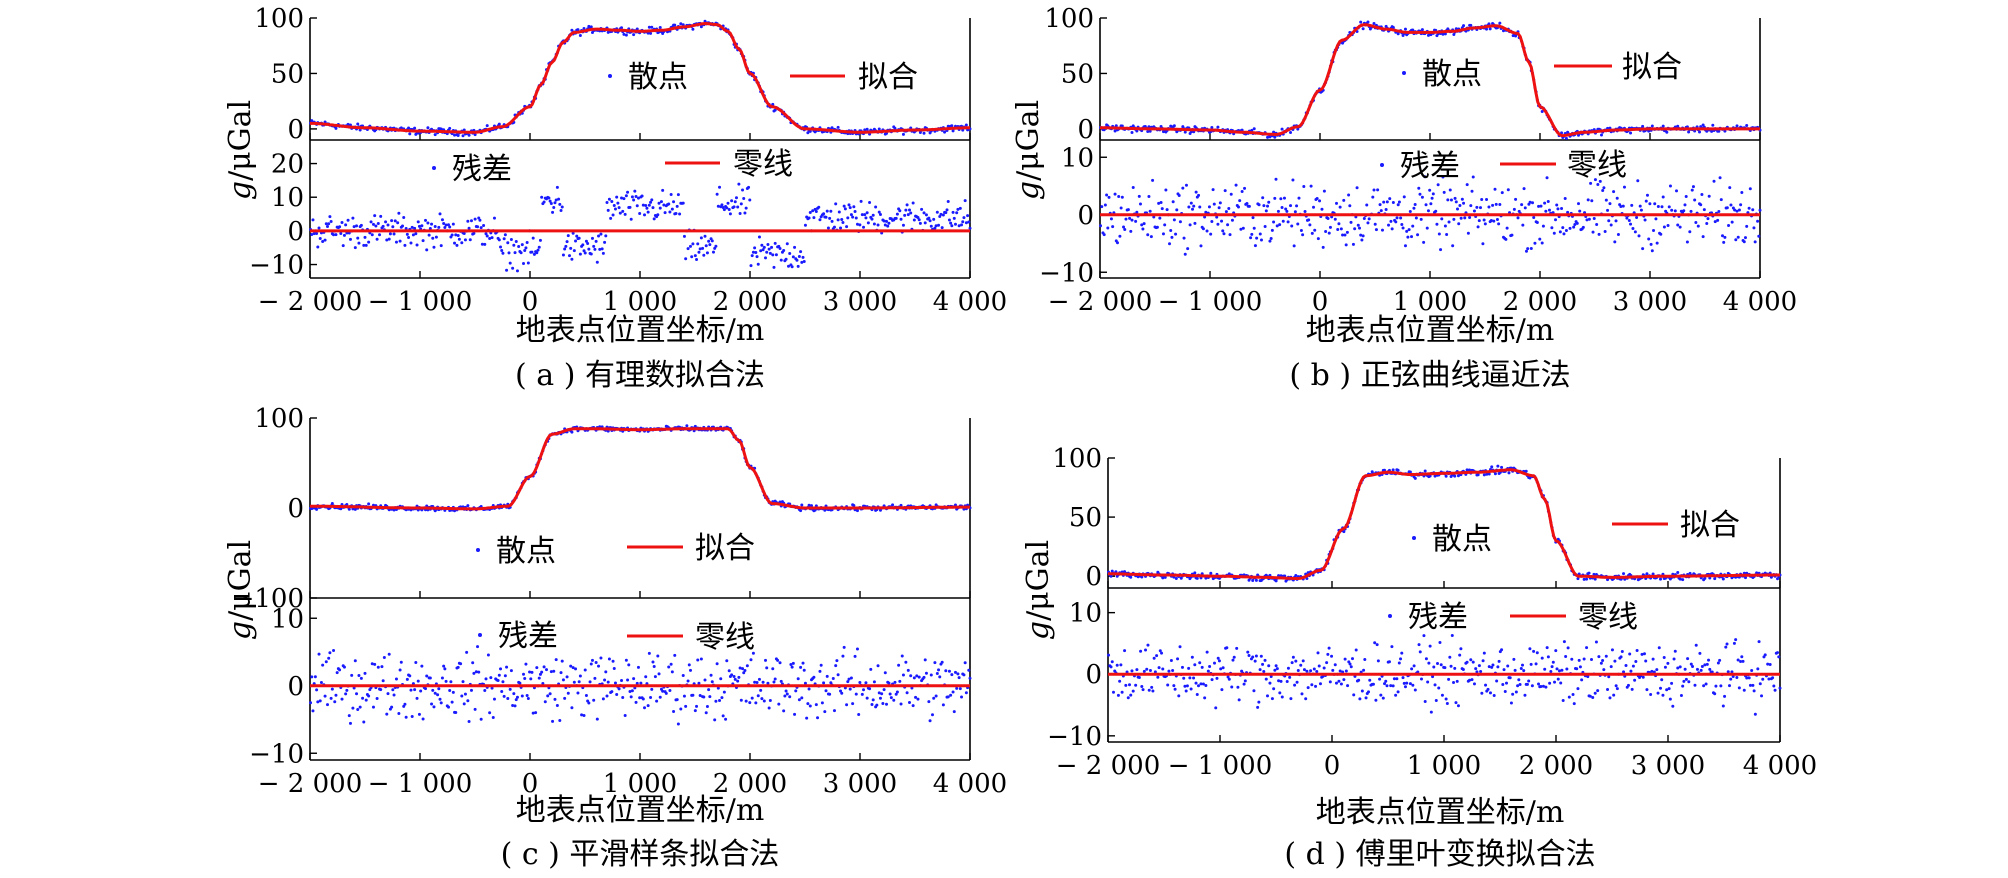  Describe the element at coordinates (434, 168) in the screenshot. I see `legend-marker-dot` at that location.